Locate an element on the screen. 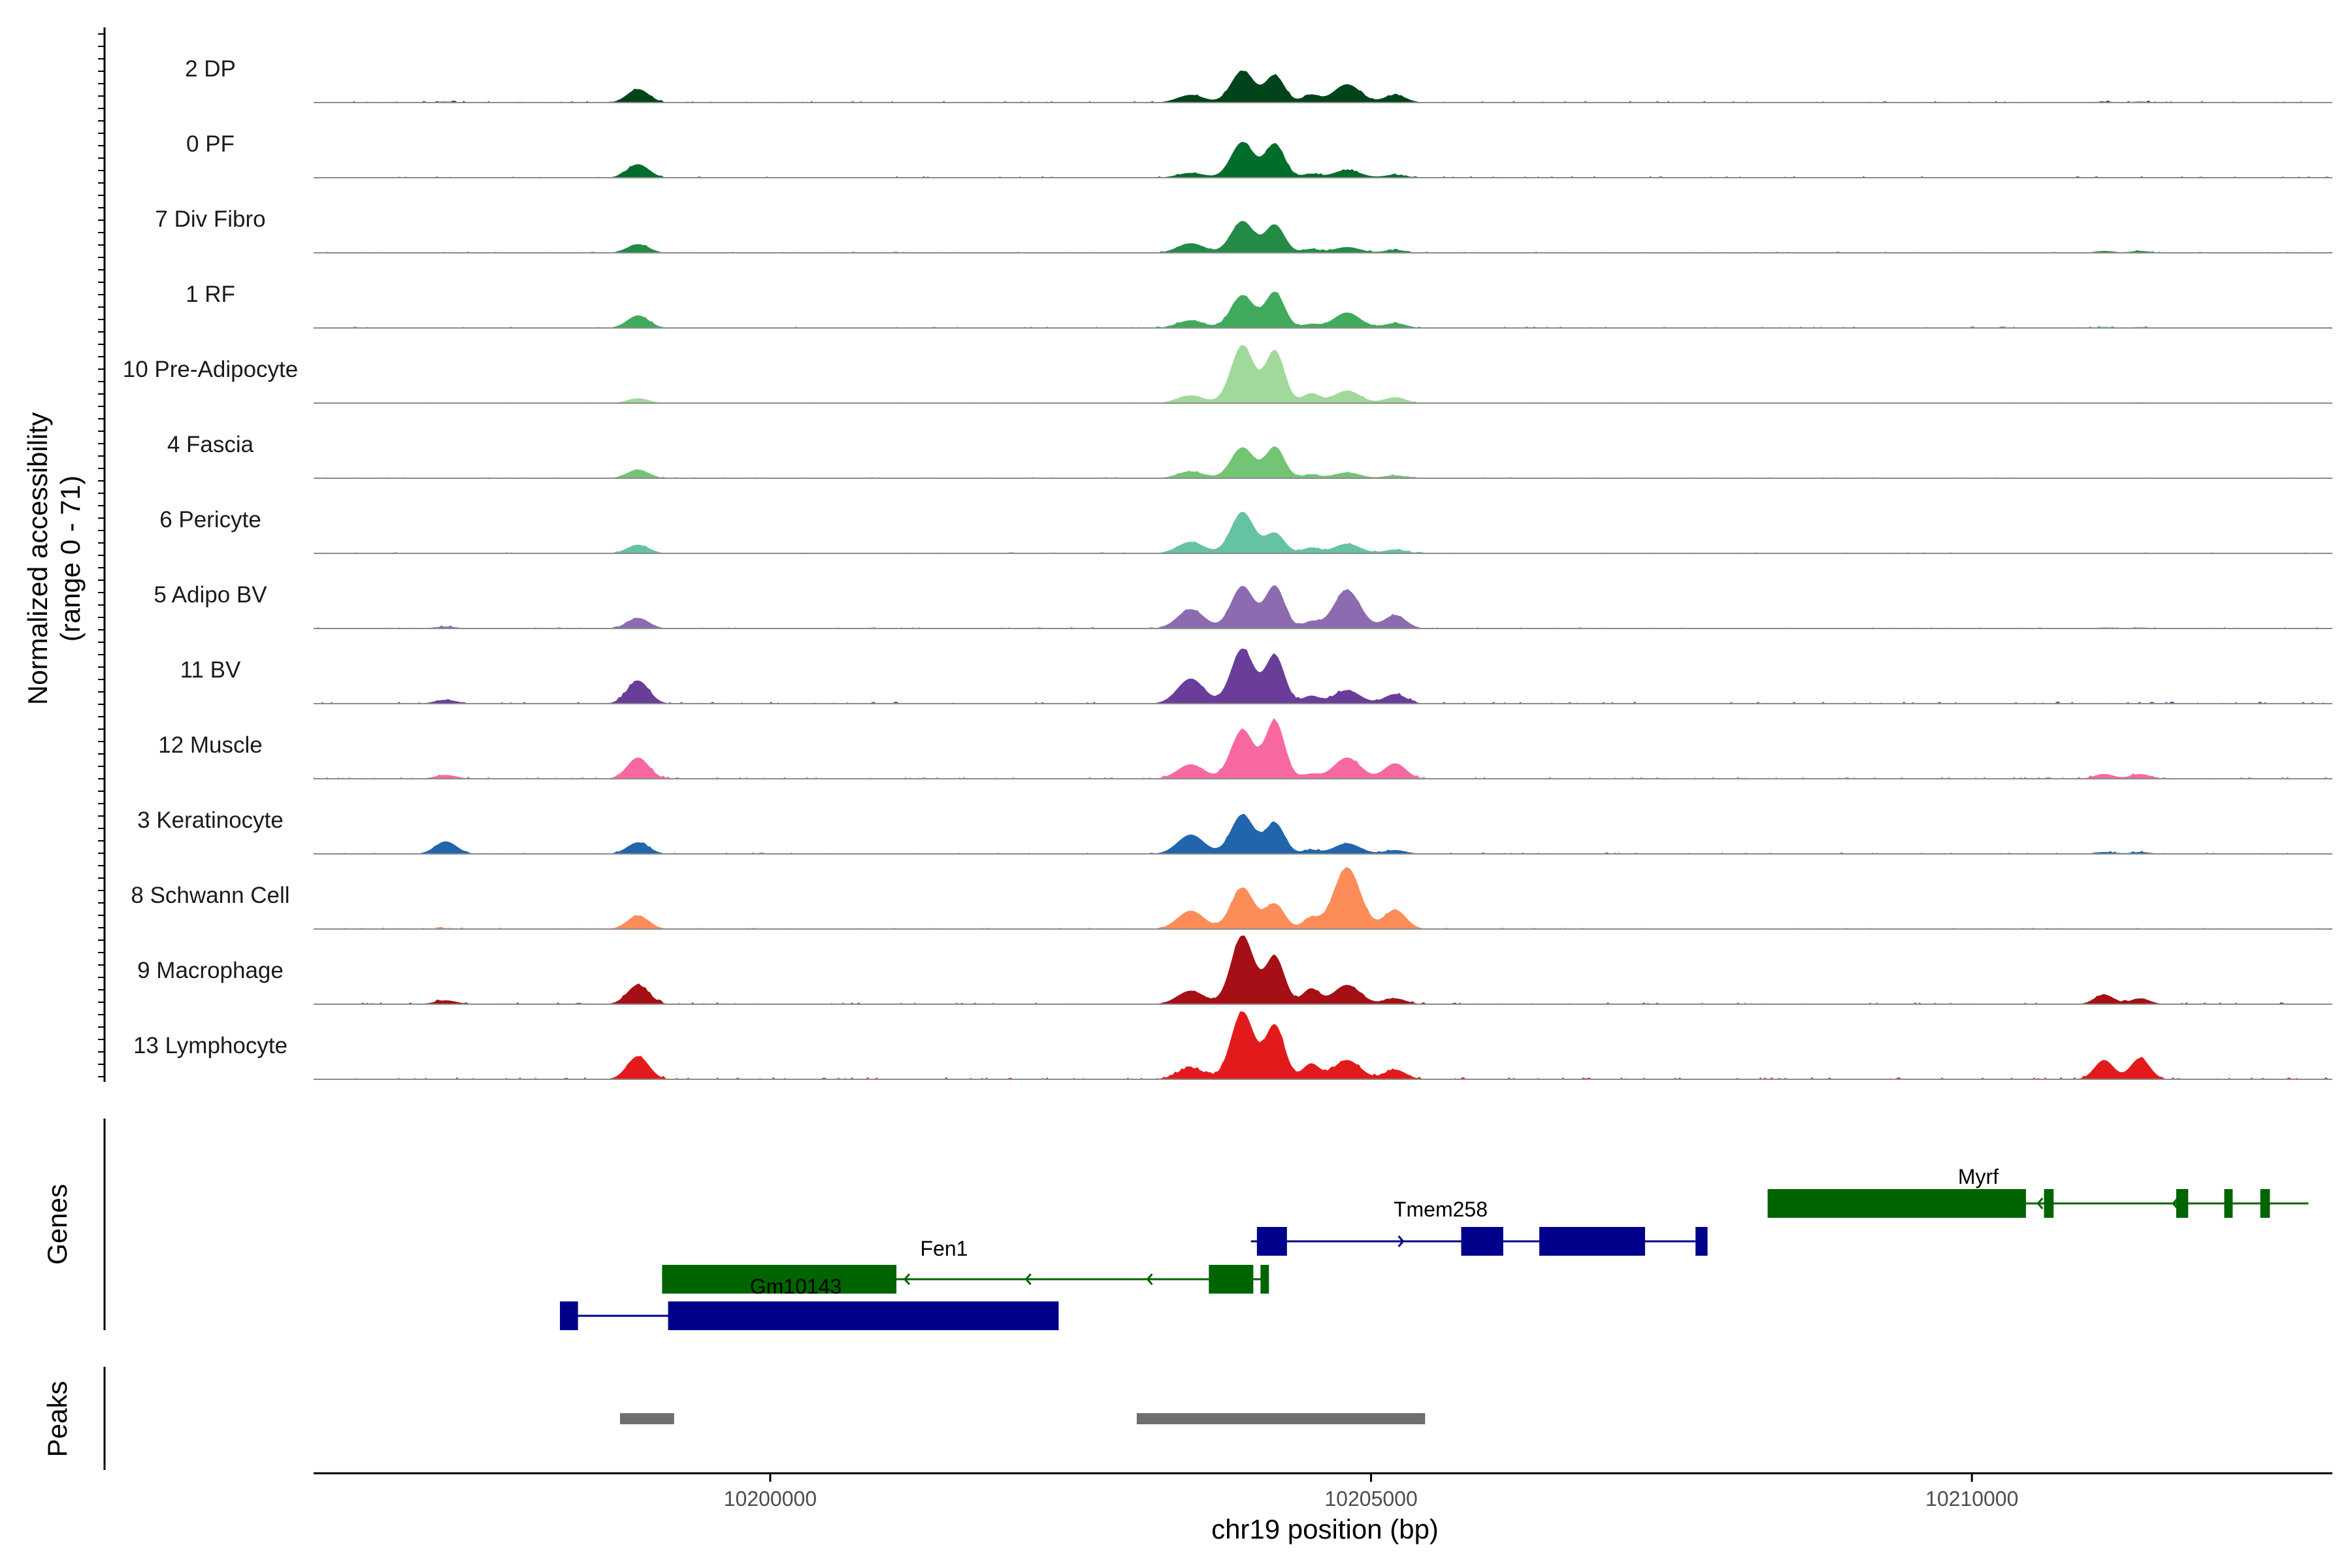  track-label: 2 DP is located at coordinates (210, 69).